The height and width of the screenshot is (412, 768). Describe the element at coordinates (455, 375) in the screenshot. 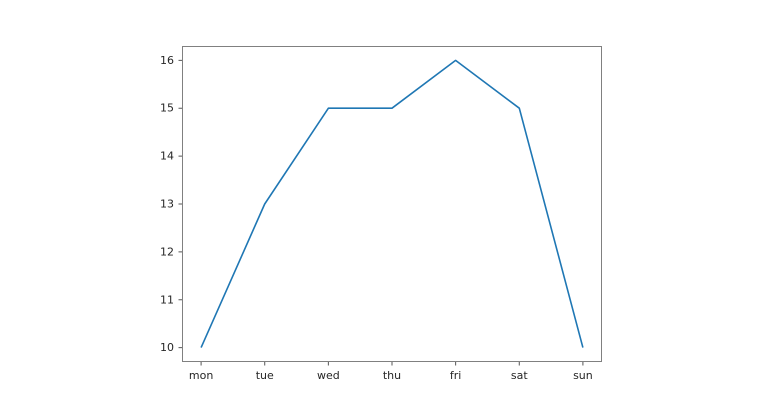

I see `x-tick-label: fri` at that location.